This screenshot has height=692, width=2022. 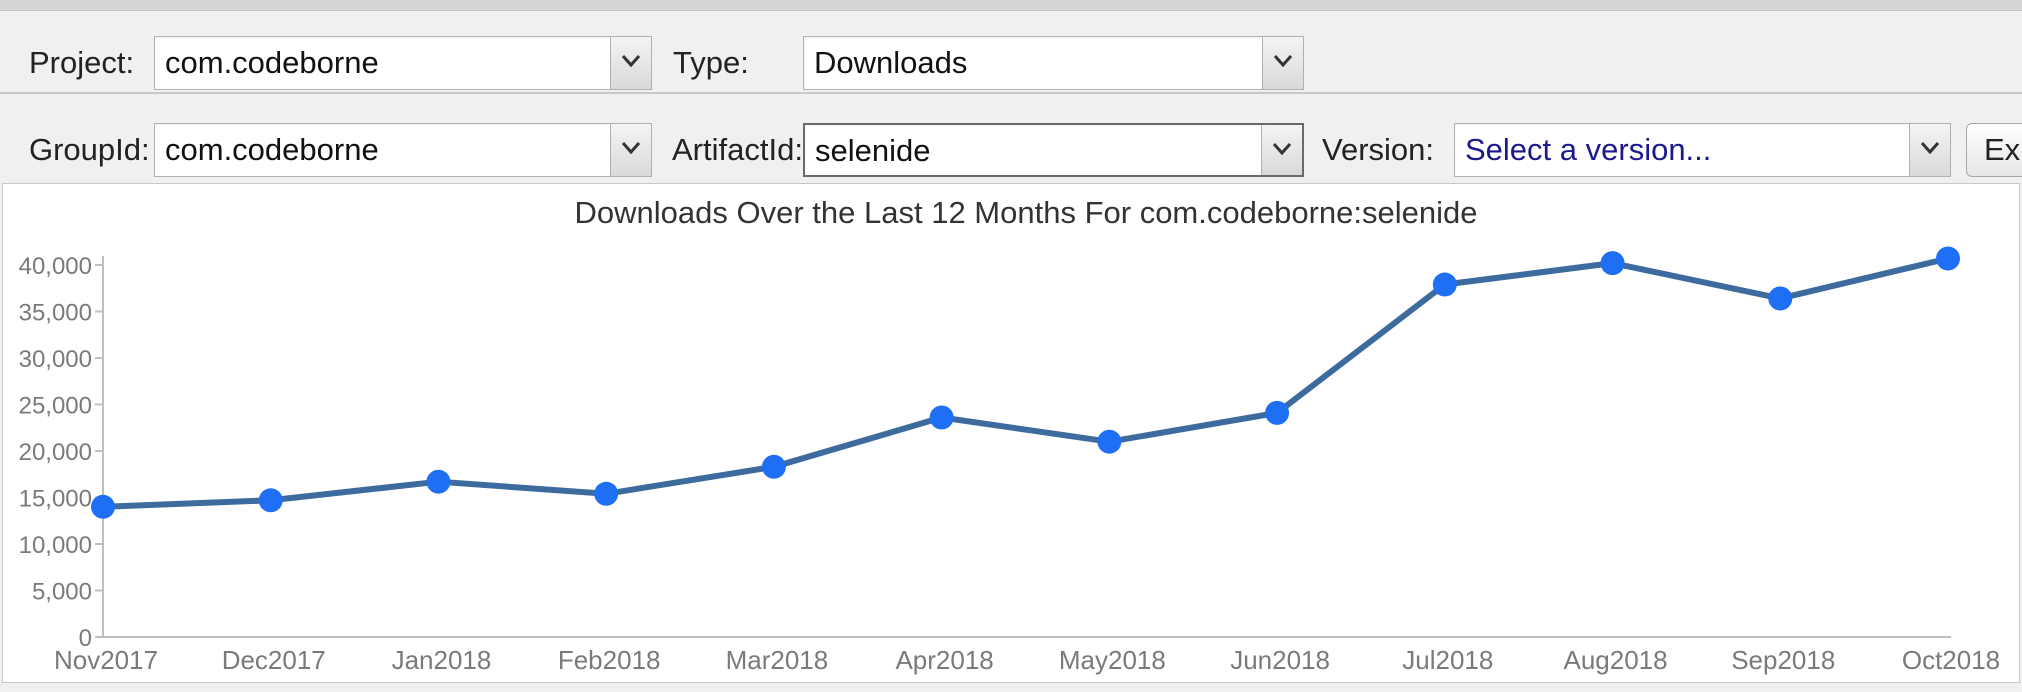 What do you see at coordinates (1378, 149) in the screenshot?
I see `version-label: Version:` at bounding box center [1378, 149].